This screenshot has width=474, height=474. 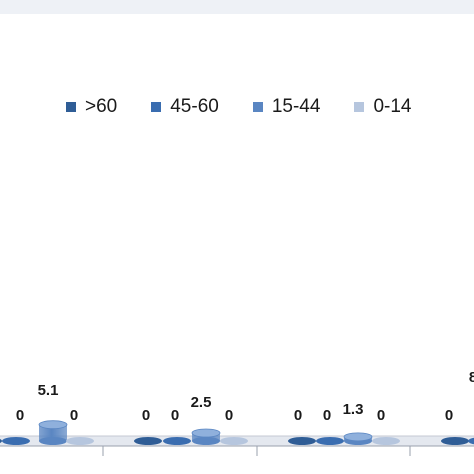 I want to click on chart-legend: >60 45-60 15-44 0-14, so click(x=238, y=107).